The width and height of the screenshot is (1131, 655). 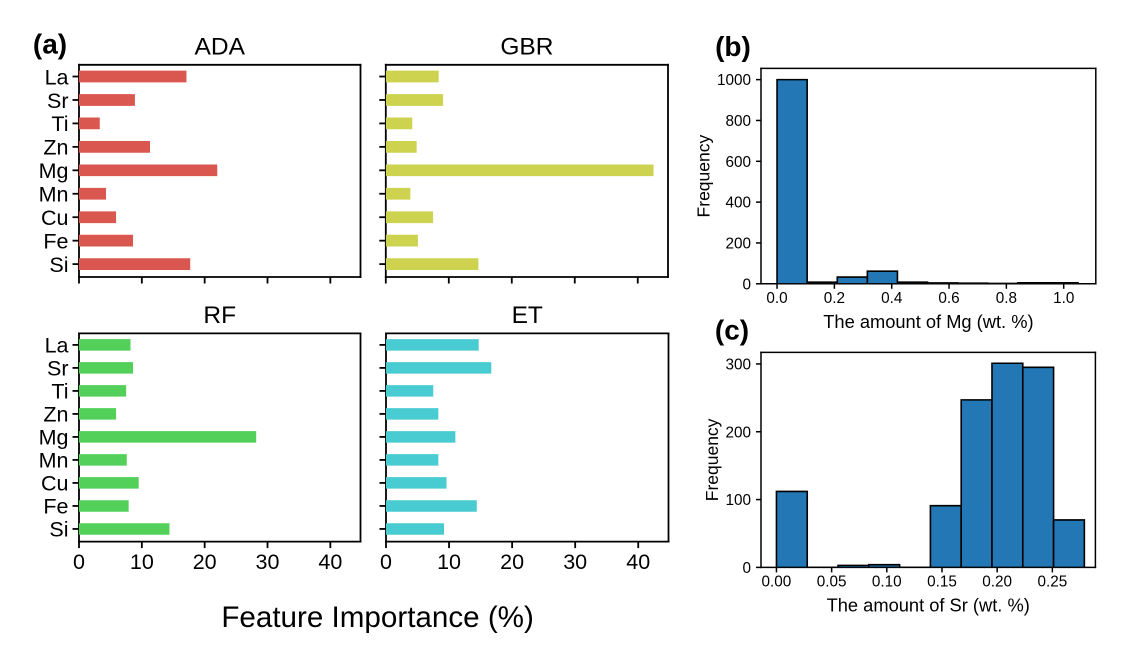 What do you see at coordinates (738, 121) in the screenshot?
I see `svg-text: 800` at bounding box center [738, 121].